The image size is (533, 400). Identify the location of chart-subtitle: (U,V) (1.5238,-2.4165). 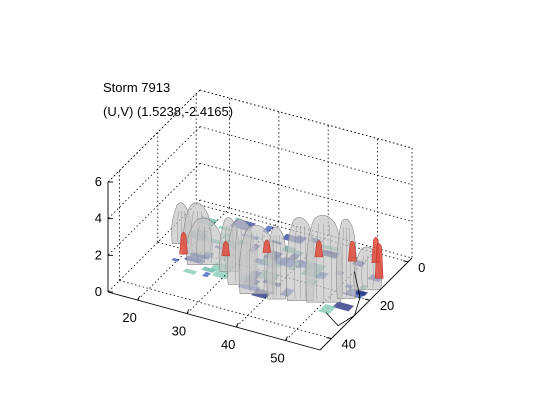
(168, 111).